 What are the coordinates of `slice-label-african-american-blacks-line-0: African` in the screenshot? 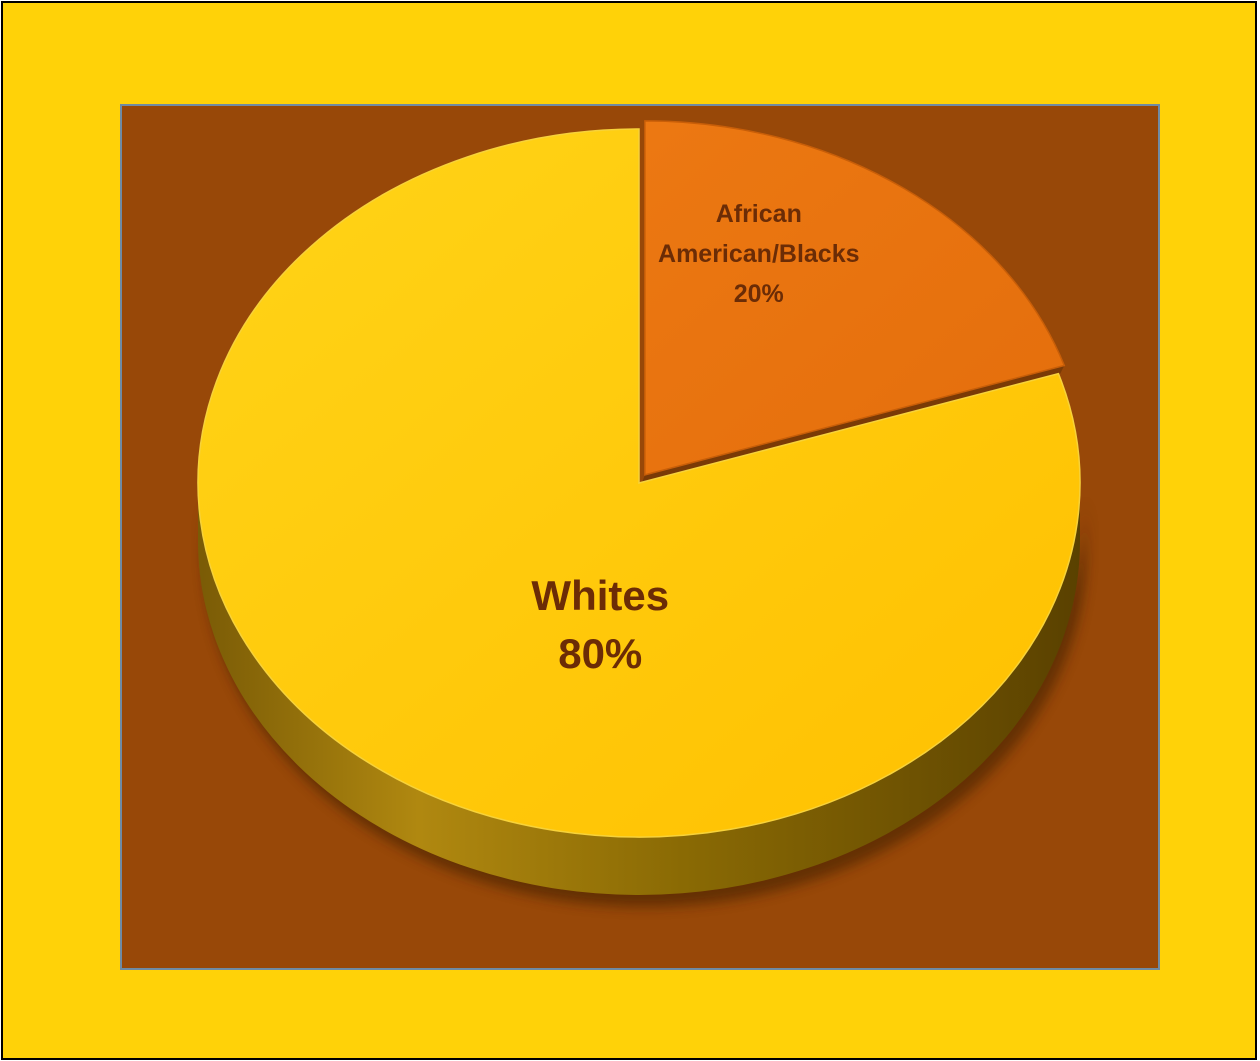 It's located at (759, 214).